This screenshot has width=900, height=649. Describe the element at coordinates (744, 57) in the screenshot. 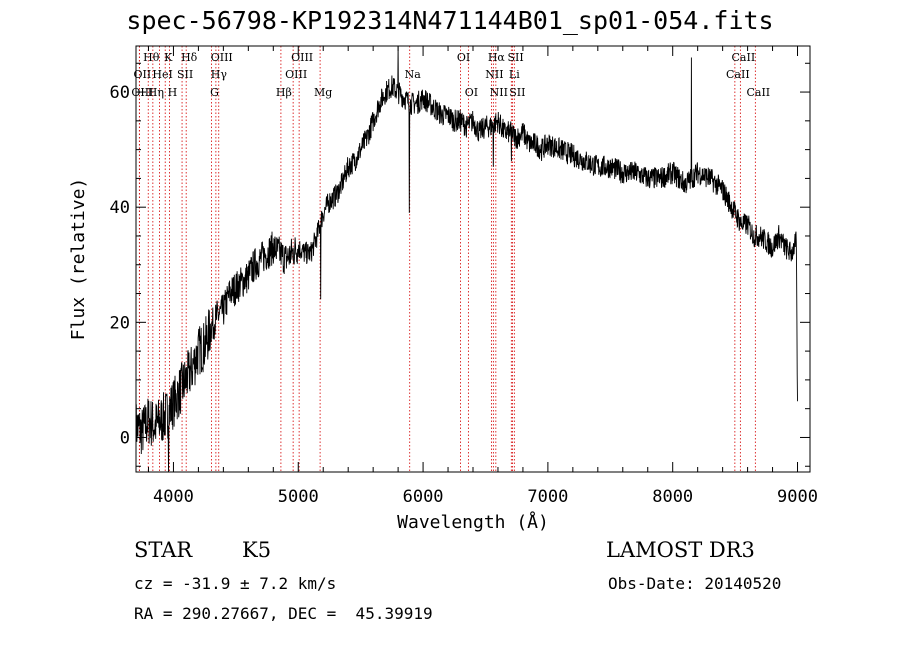

I see `line-label-8: CaII` at that location.